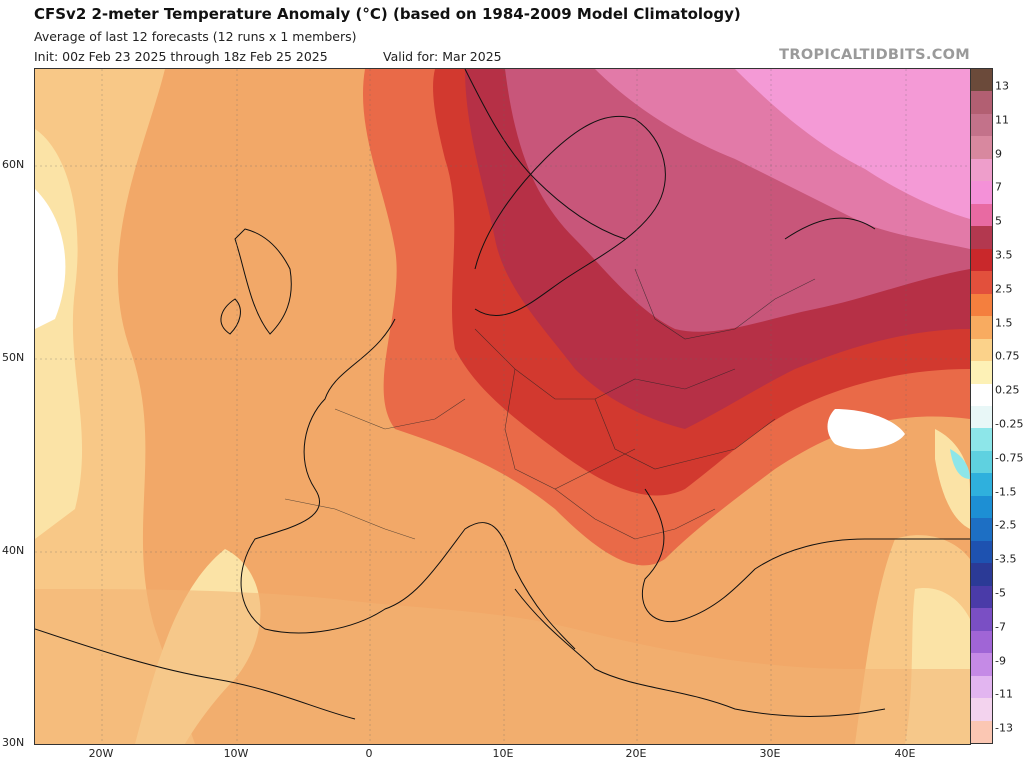  What do you see at coordinates (770, 753) in the screenshot?
I see `lon-label-30e: 30E` at bounding box center [770, 753].